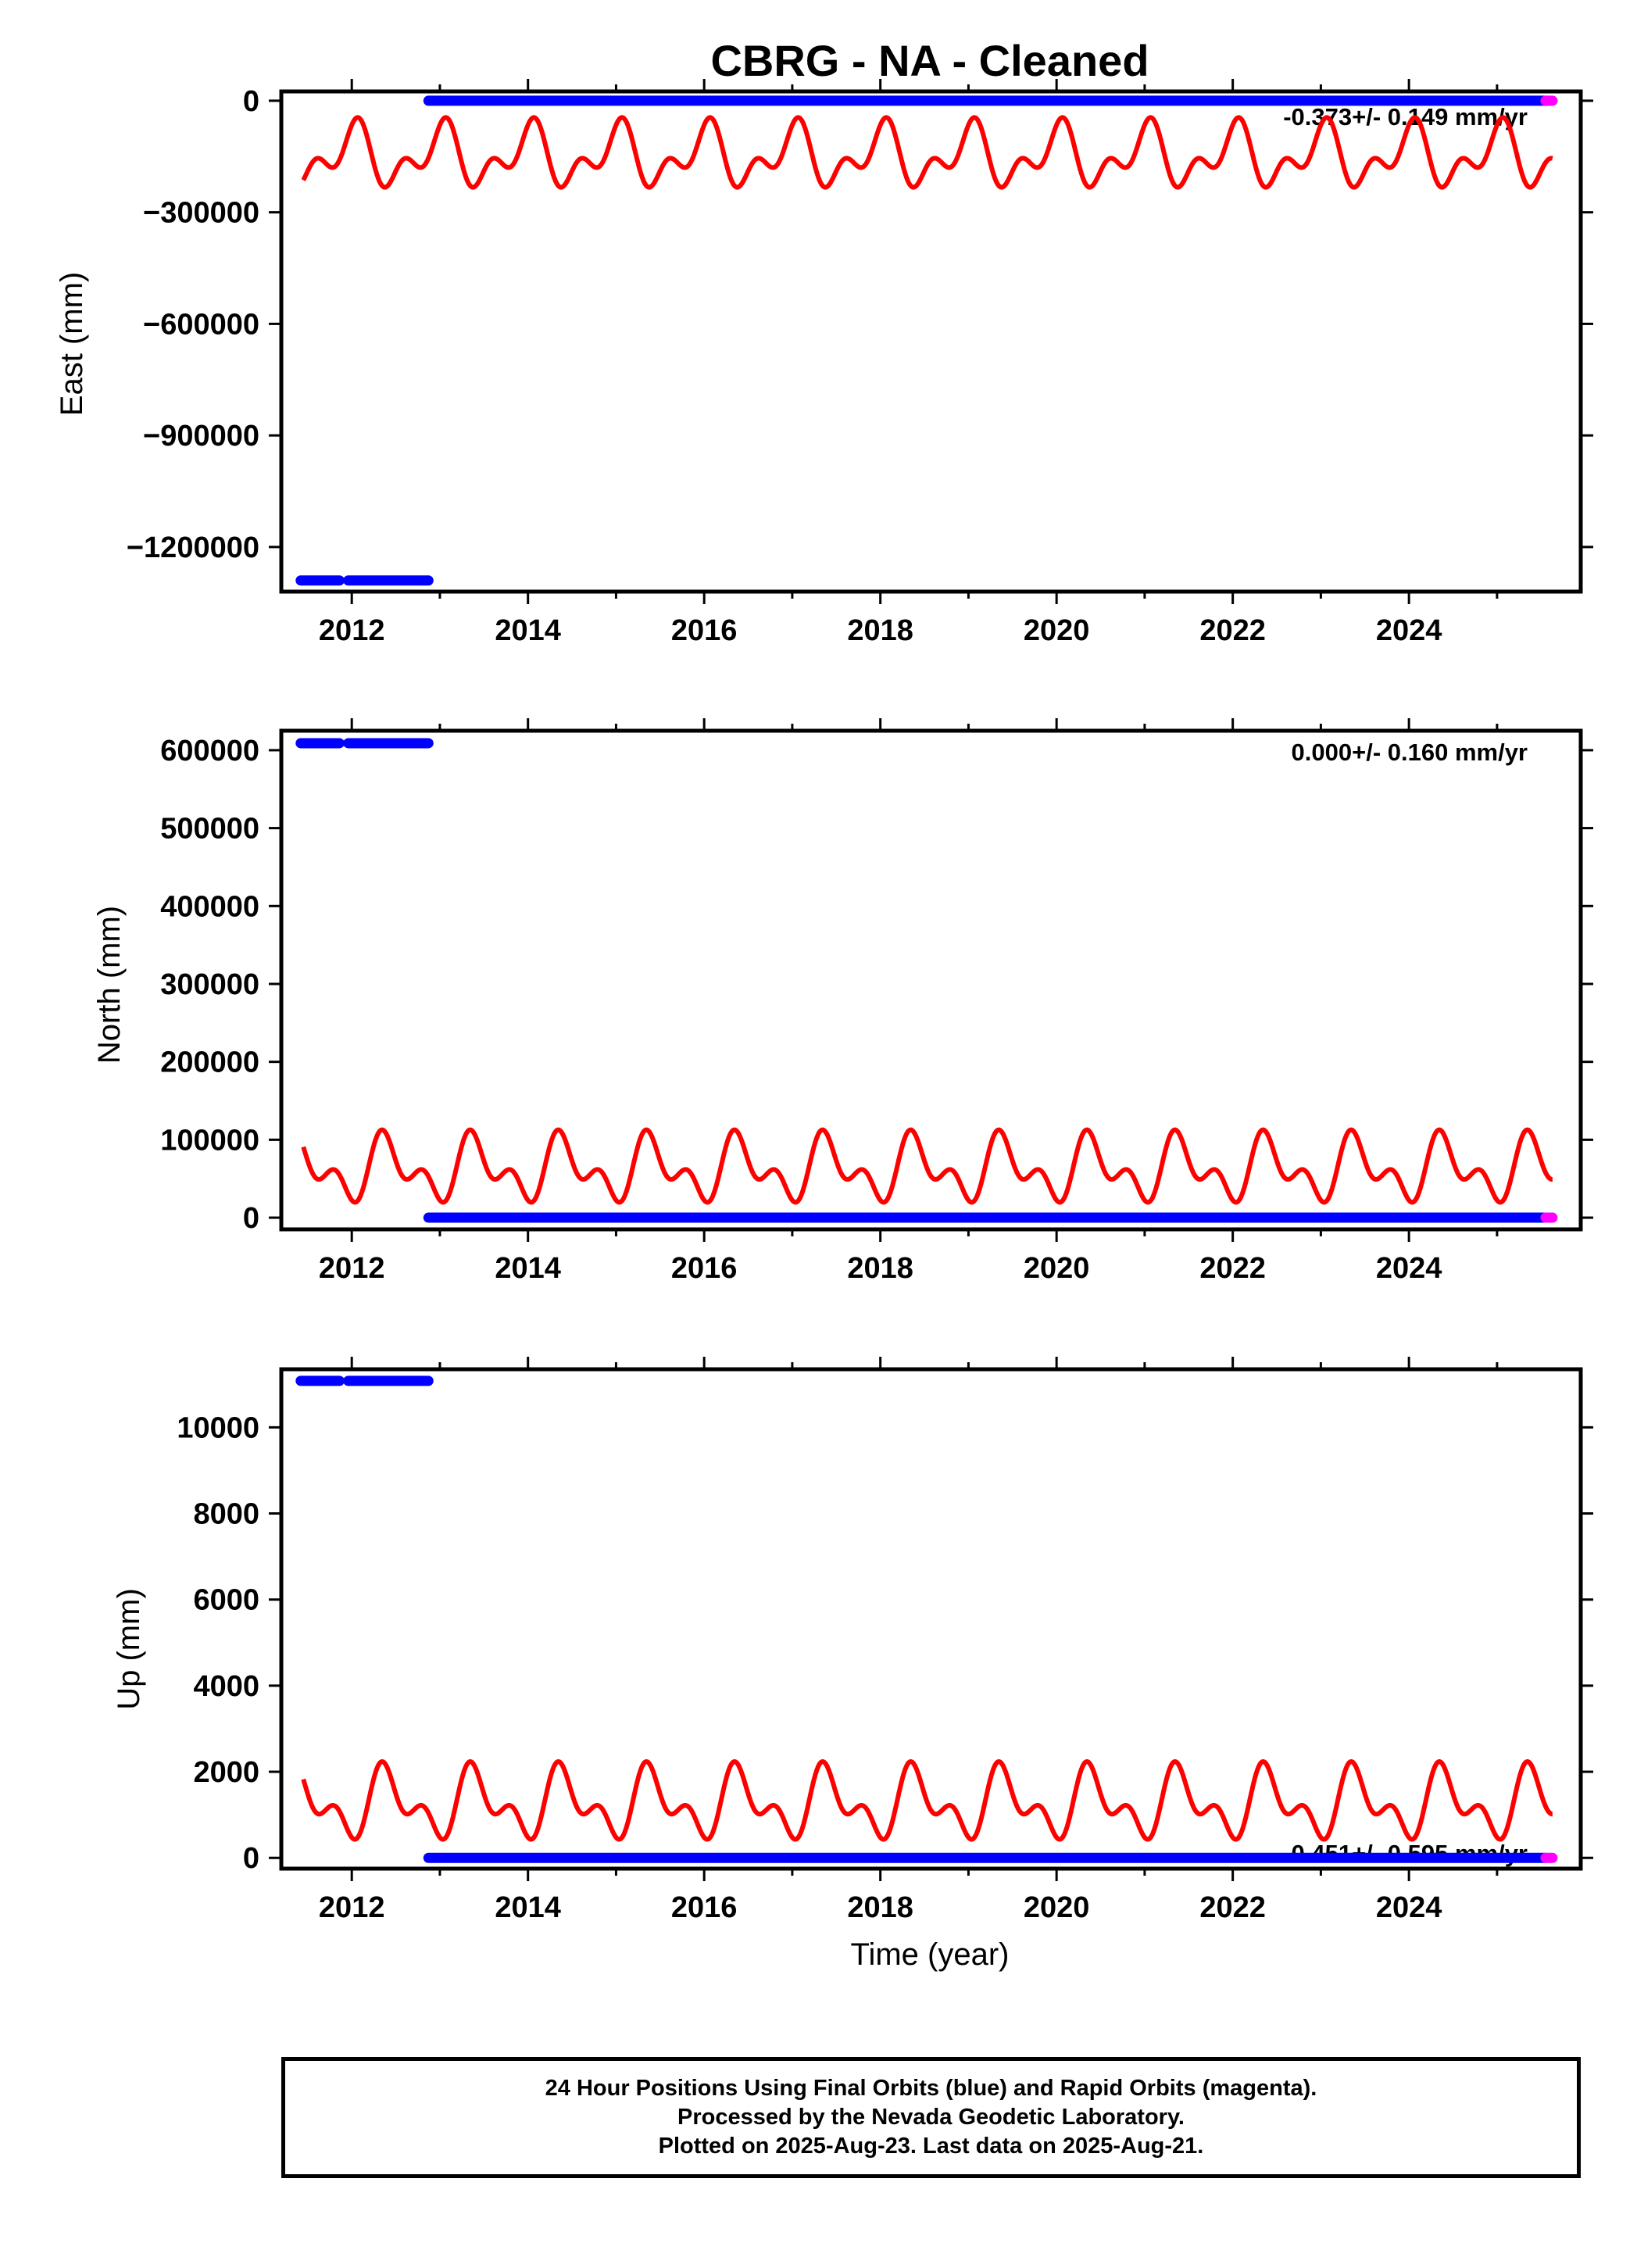 Image resolution: width=1637 pixels, height=2268 pixels. What do you see at coordinates (528, 631) in the screenshot?
I see `east-x-tick-label: 2014` at bounding box center [528, 631].